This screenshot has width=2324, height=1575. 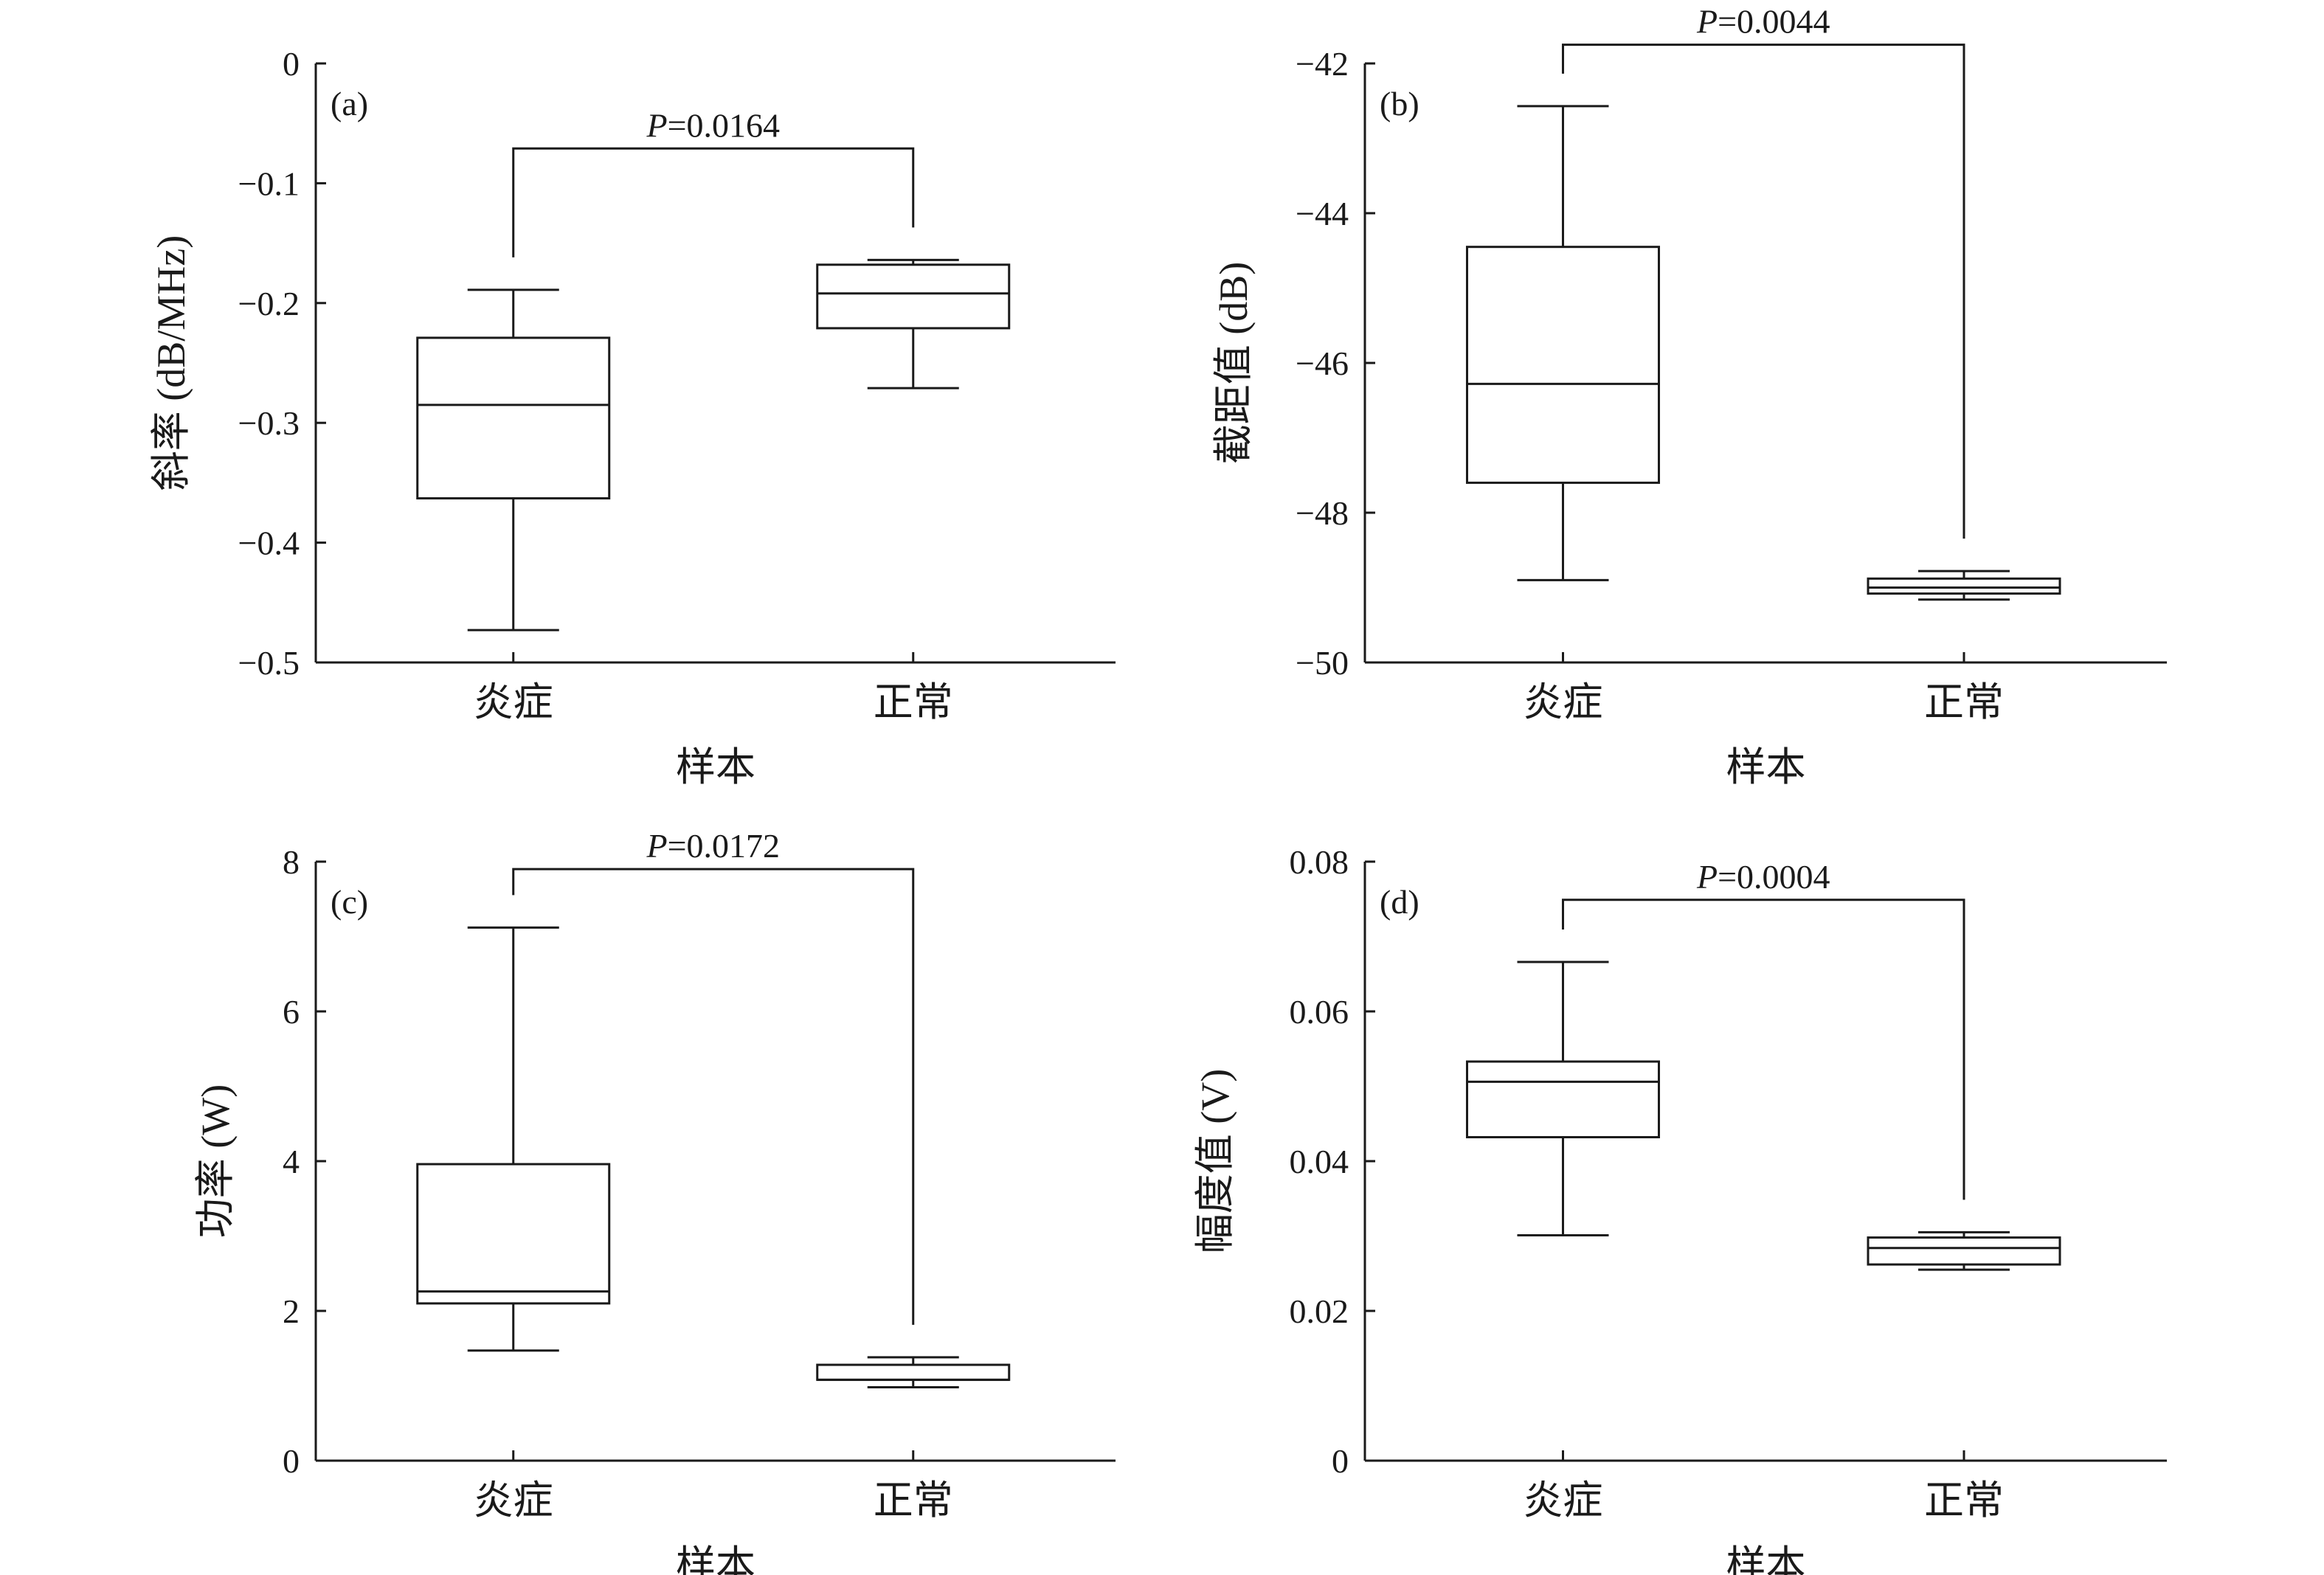 I want to click on y-axis-title: 斜率 (dB/MHz), so click(x=171, y=363).